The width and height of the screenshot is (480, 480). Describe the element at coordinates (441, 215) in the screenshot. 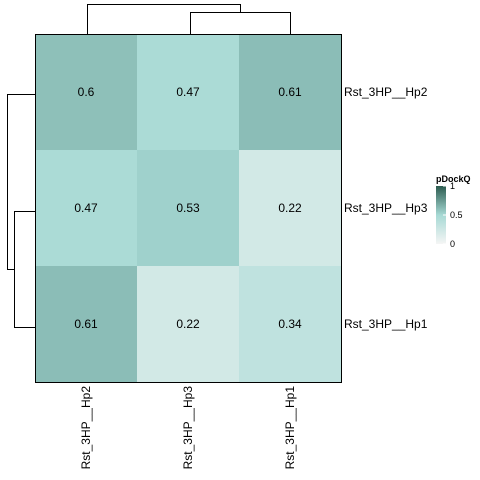

I see `legend-colorbar` at that location.